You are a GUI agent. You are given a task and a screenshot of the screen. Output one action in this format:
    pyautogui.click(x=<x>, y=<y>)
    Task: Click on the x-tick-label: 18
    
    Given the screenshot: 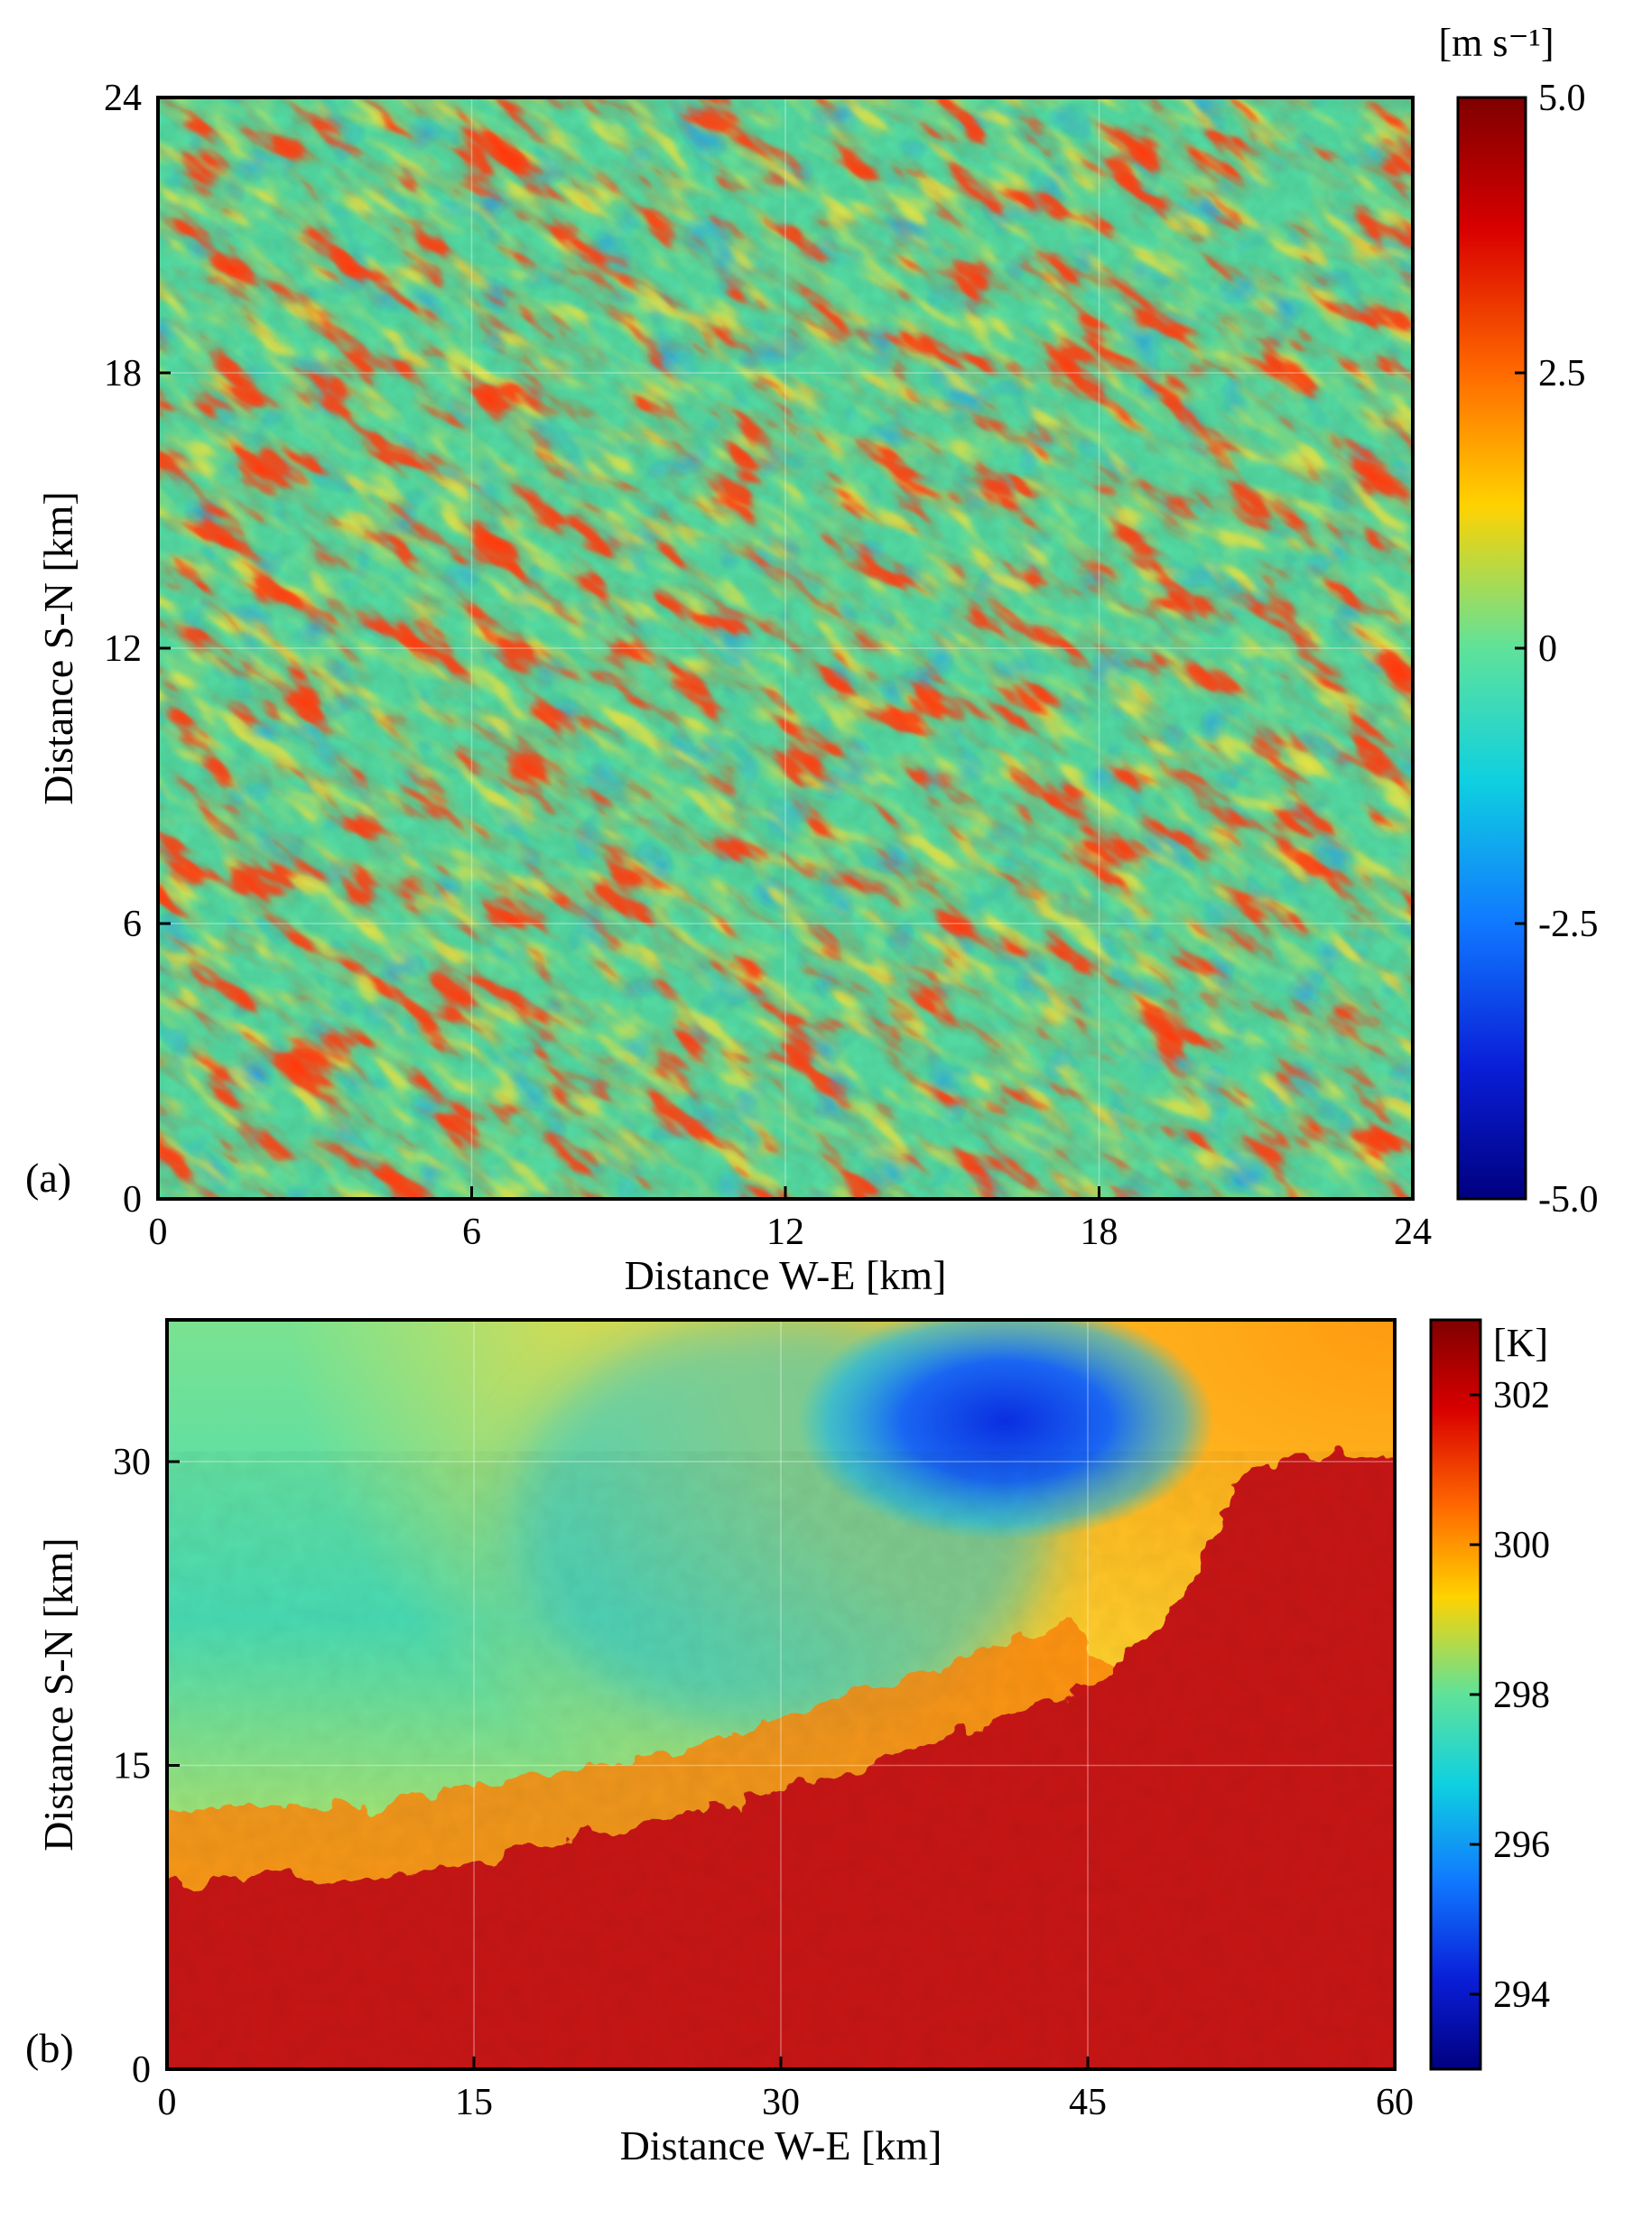 What is the action you would take?
    pyautogui.click(x=1099, y=1232)
    